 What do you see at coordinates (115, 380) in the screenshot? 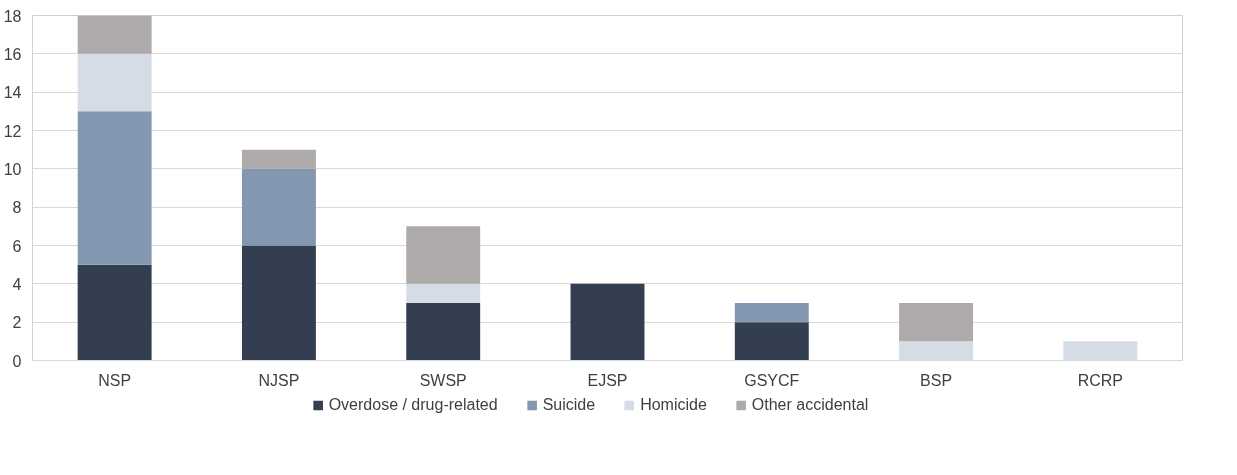
I see `x-tick-label: NSP` at bounding box center [115, 380].